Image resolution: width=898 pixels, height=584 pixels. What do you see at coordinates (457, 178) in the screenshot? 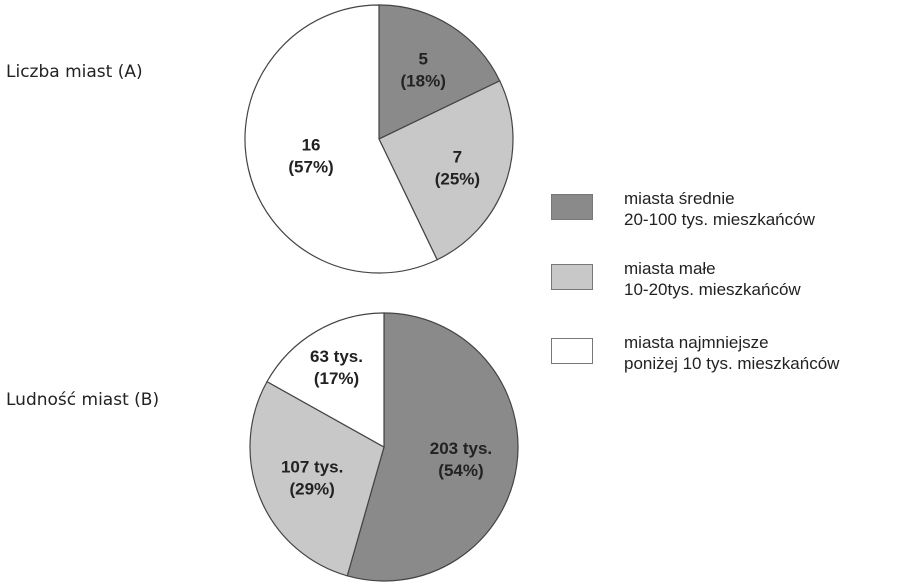
I see `chart-a-slice-small-percent-label: (25%)` at bounding box center [457, 178].